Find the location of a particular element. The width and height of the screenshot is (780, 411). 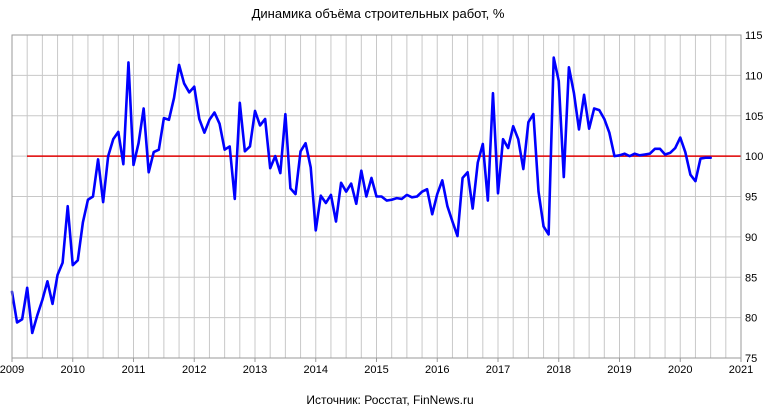

y-tick-label: 75 is located at coordinates (751, 359).